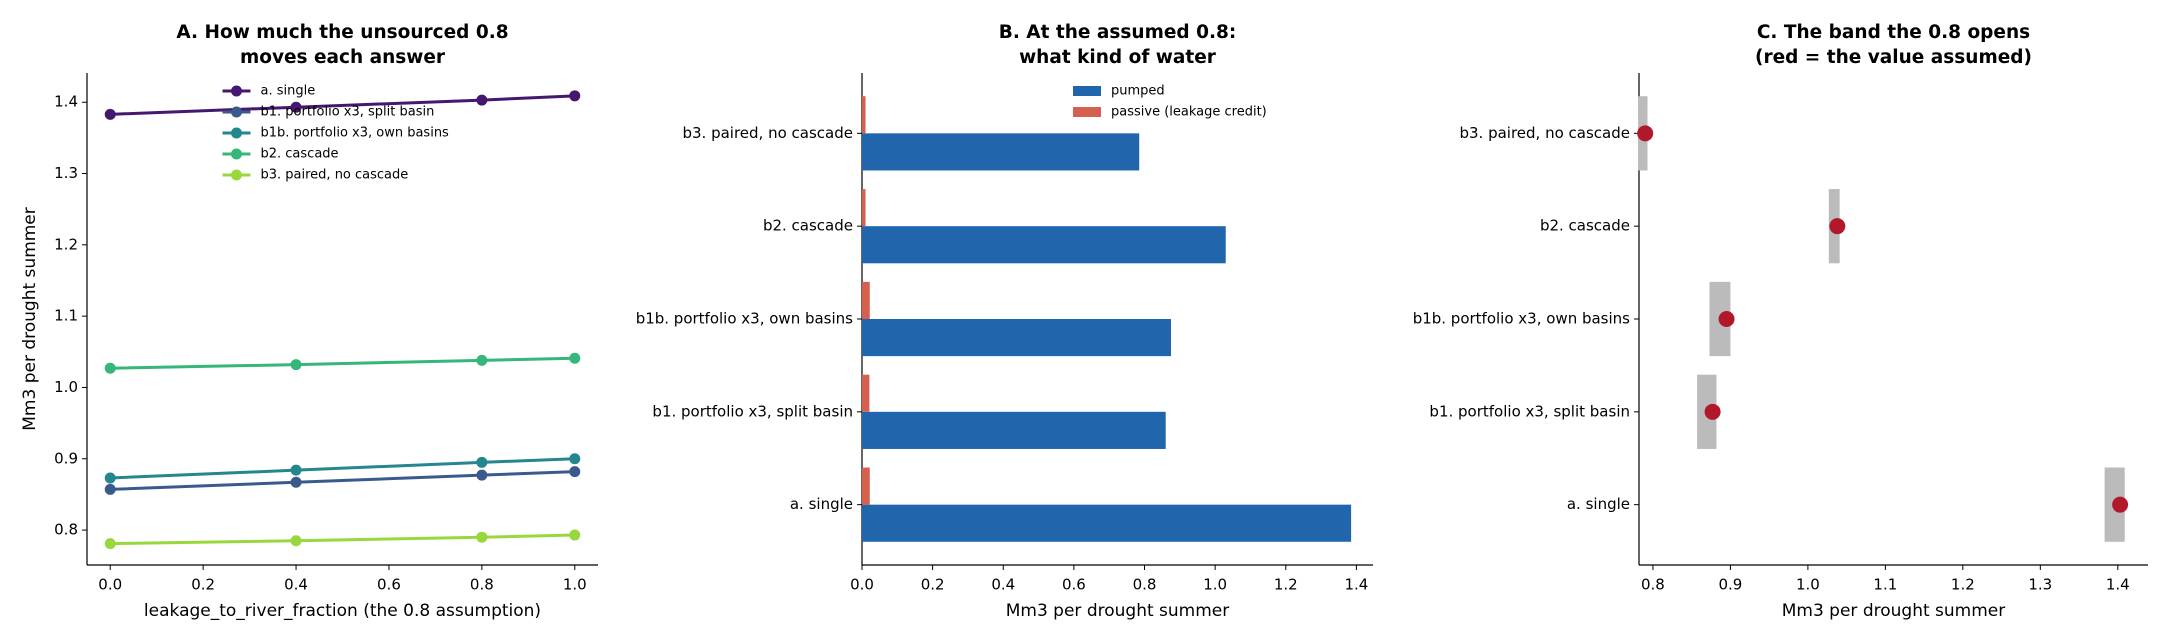  Describe the element at coordinates (2040, 585) in the screenshot. I see `x-tick-label: 1.3` at that location.